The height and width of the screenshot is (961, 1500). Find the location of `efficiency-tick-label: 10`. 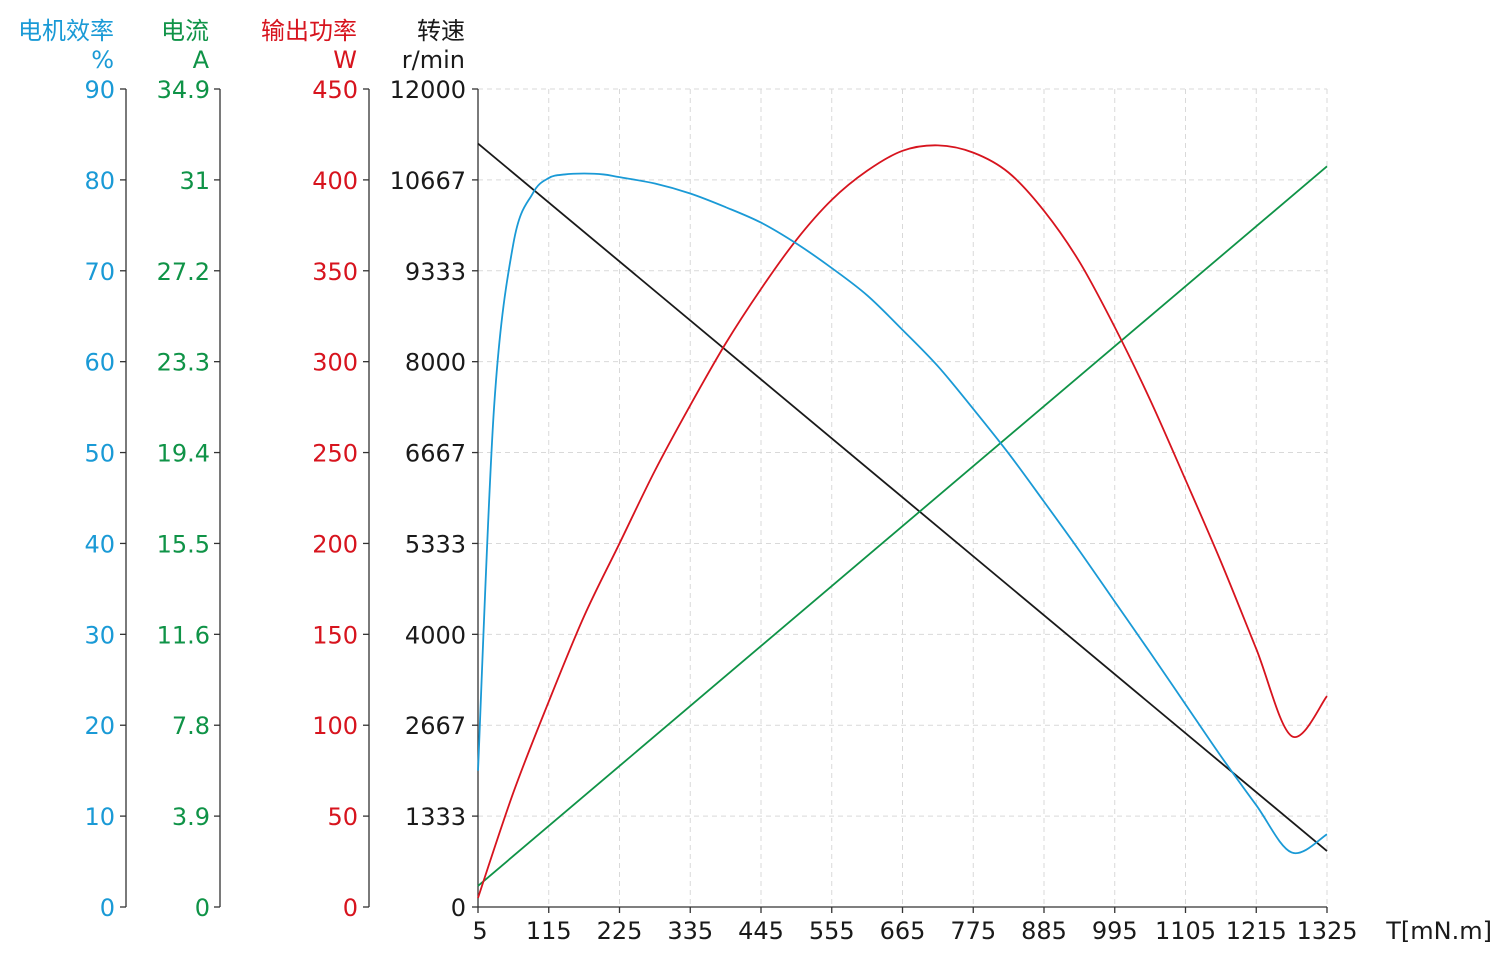

efficiency-tick-label: 10 is located at coordinates (99, 817).